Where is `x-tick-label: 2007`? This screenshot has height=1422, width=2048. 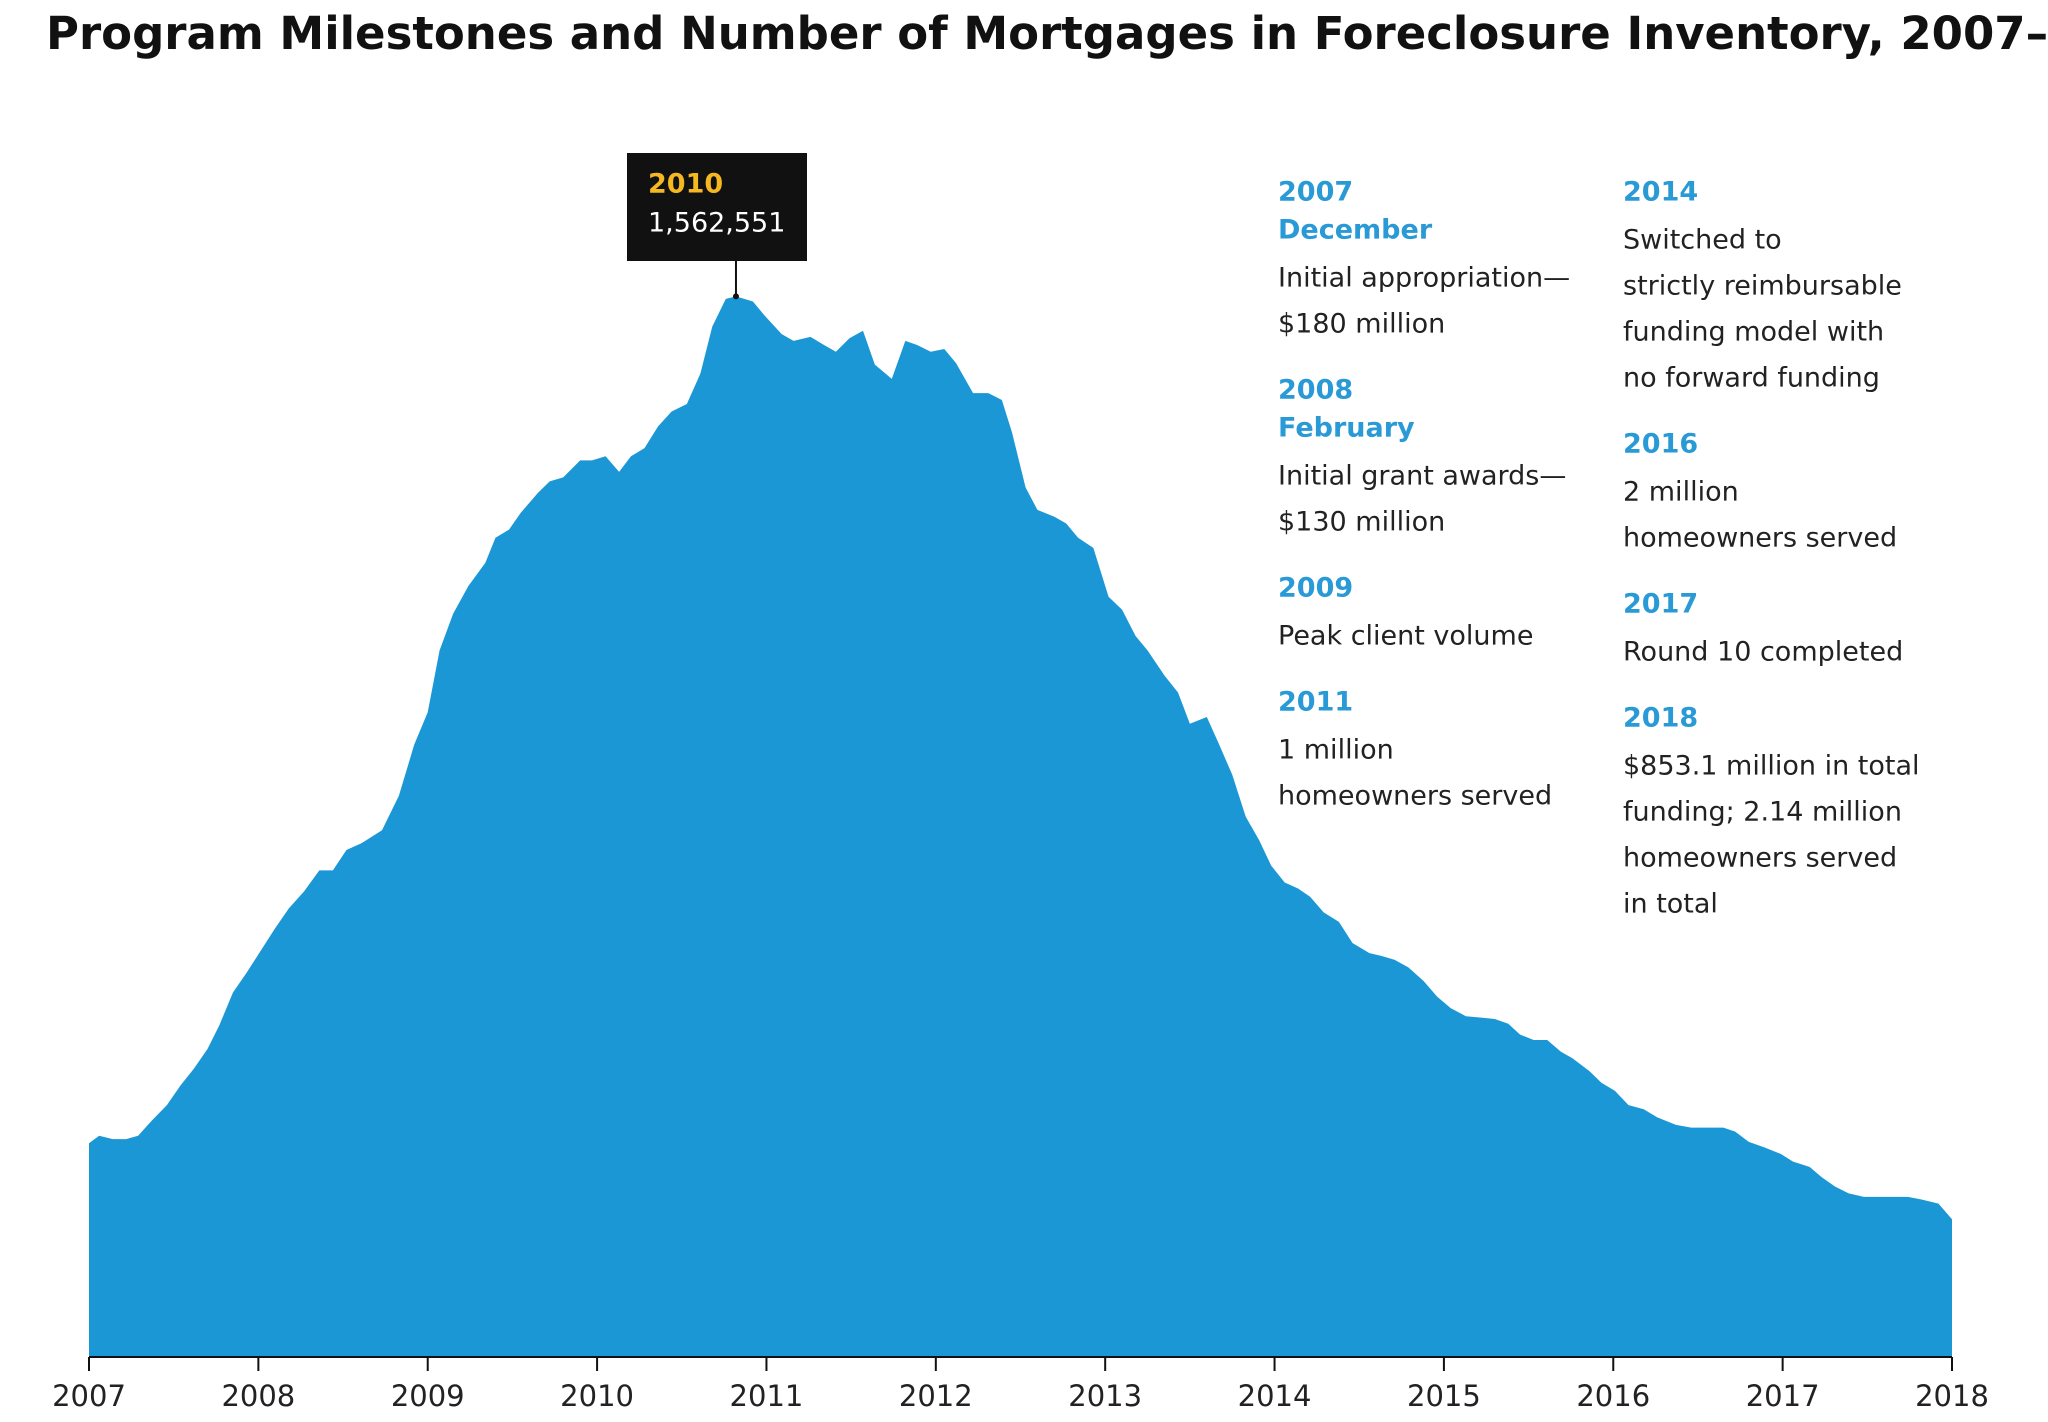
x-tick-label: 2007 is located at coordinates (89, 1396).